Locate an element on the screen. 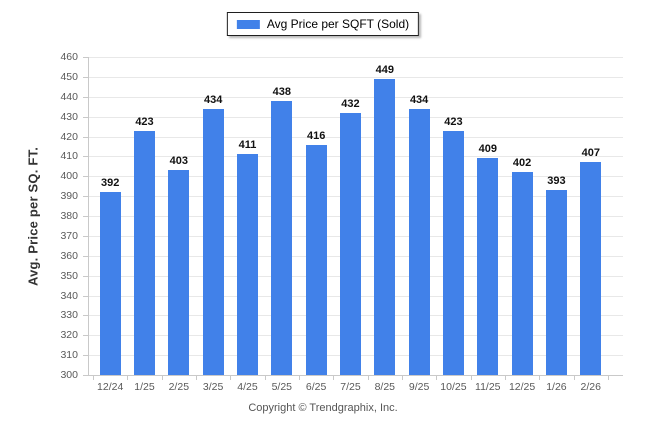  bar-slot: 393 is located at coordinates (556, 216).